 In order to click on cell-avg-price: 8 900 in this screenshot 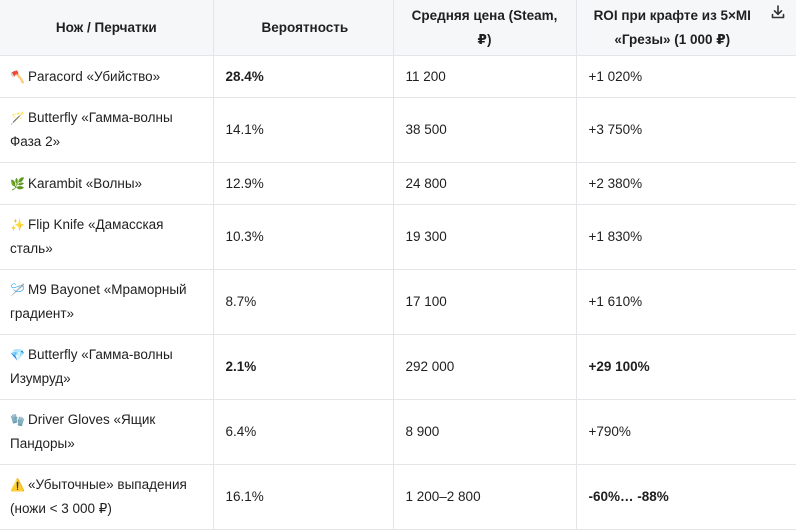, I will do `click(485, 432)`.